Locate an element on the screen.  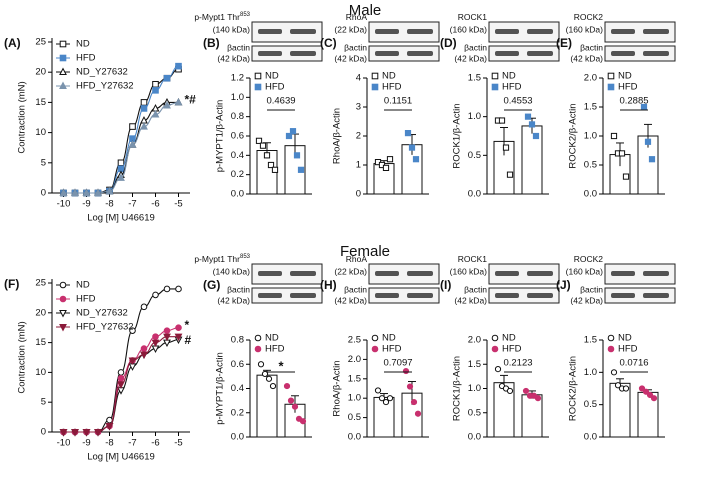
panel-label: (C) is located at coordinates (328, 43).